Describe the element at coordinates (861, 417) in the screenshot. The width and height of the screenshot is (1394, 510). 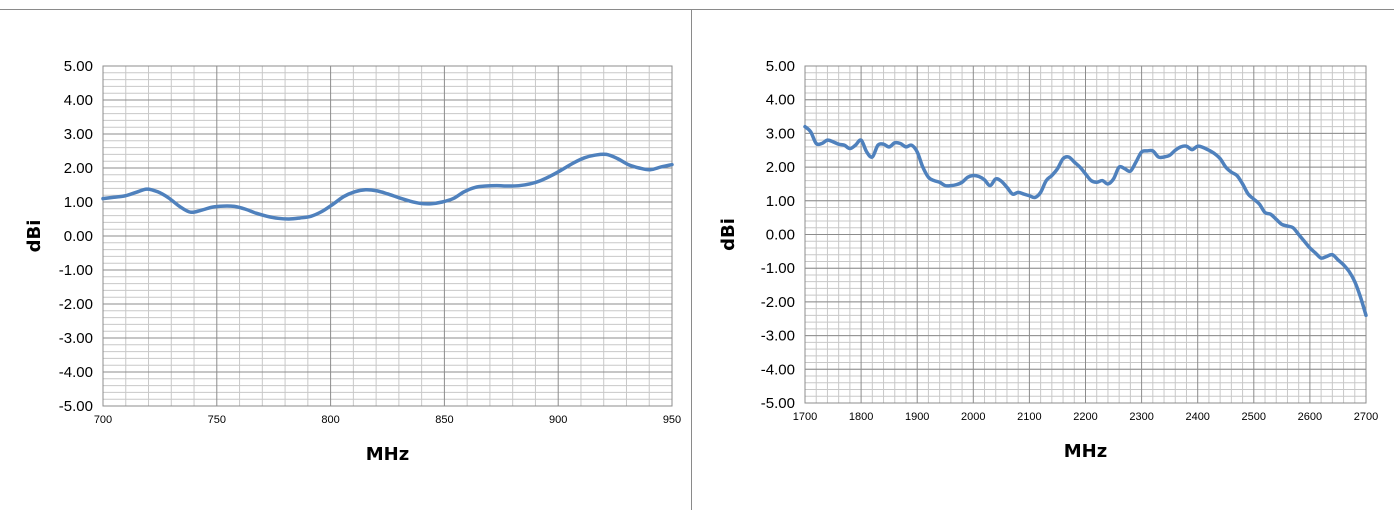
I see `x-tick-label: 1800` at that location.